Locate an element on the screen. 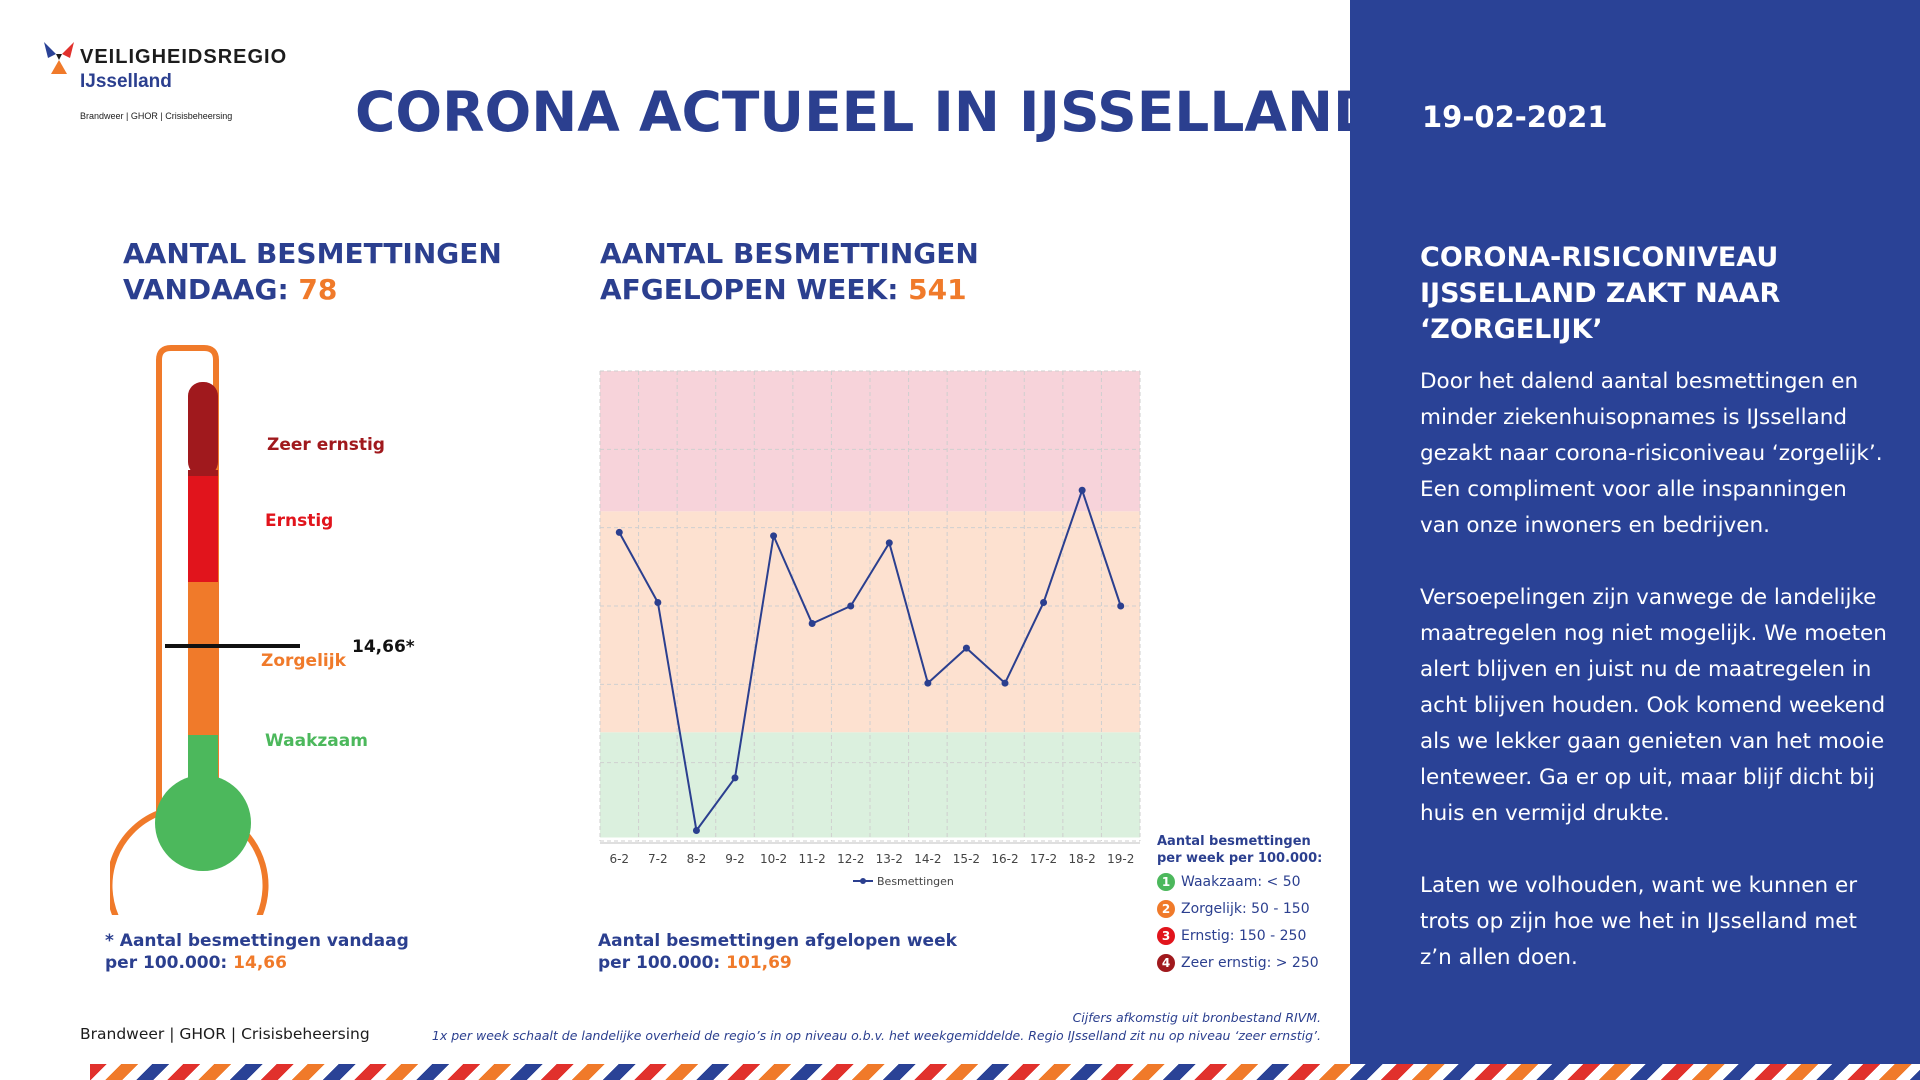 This screenshot has width=1920, height=1080. level-label-waakzaam: Waakzaam is located at coordinates (316, 741).